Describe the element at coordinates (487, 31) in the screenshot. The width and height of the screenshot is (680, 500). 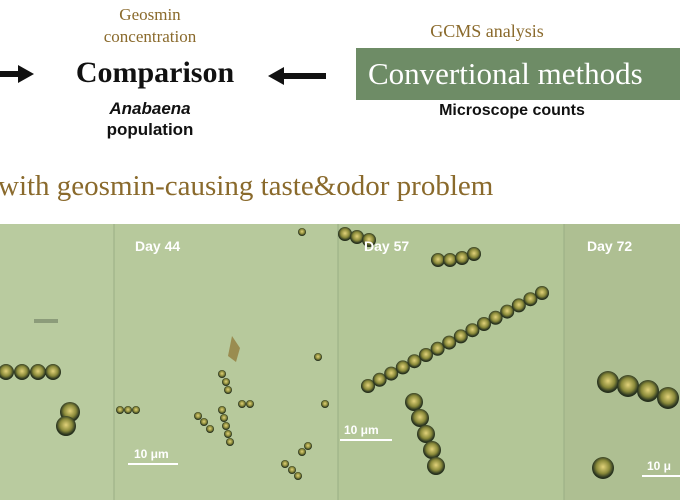
I see `gcms-analysis-label: GCMS analysis` at that location.